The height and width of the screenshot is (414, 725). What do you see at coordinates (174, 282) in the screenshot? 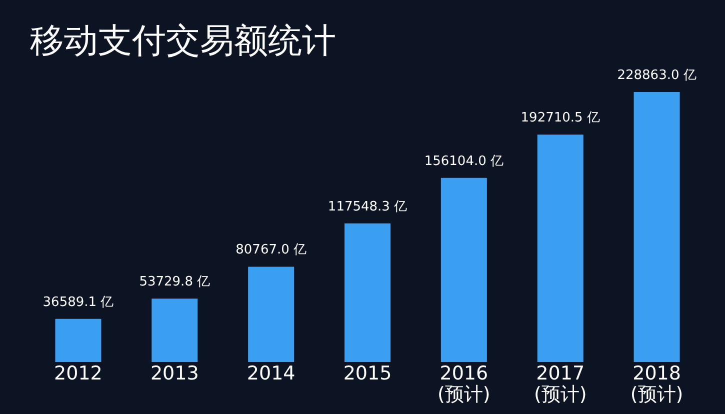
I see `data-label: 53729.8 亿` at bounding box center [174, 282].